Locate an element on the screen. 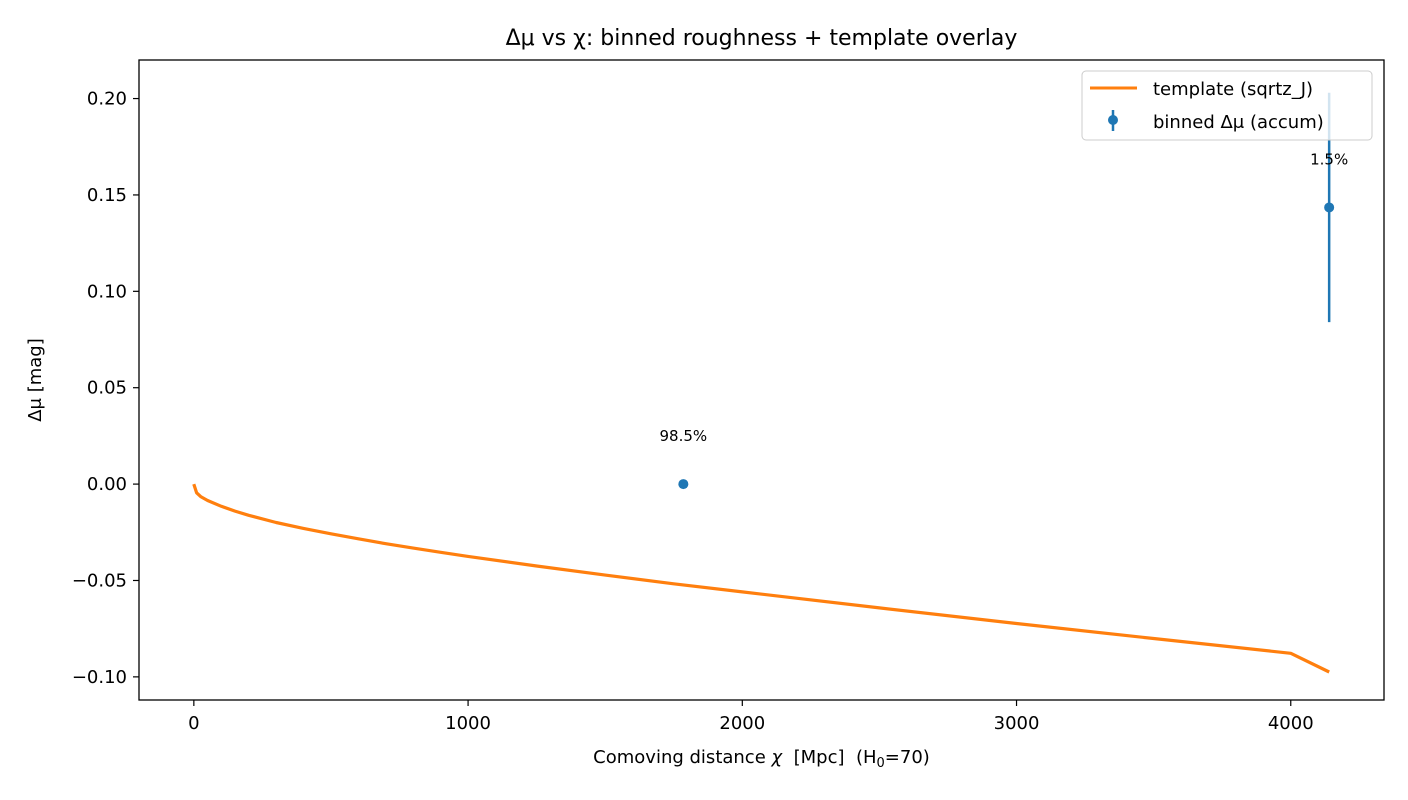 Image resolution: width=1408 pixels, height=800 pixels. y-tick-label: 0.05 is located at coordinates (107, 388).